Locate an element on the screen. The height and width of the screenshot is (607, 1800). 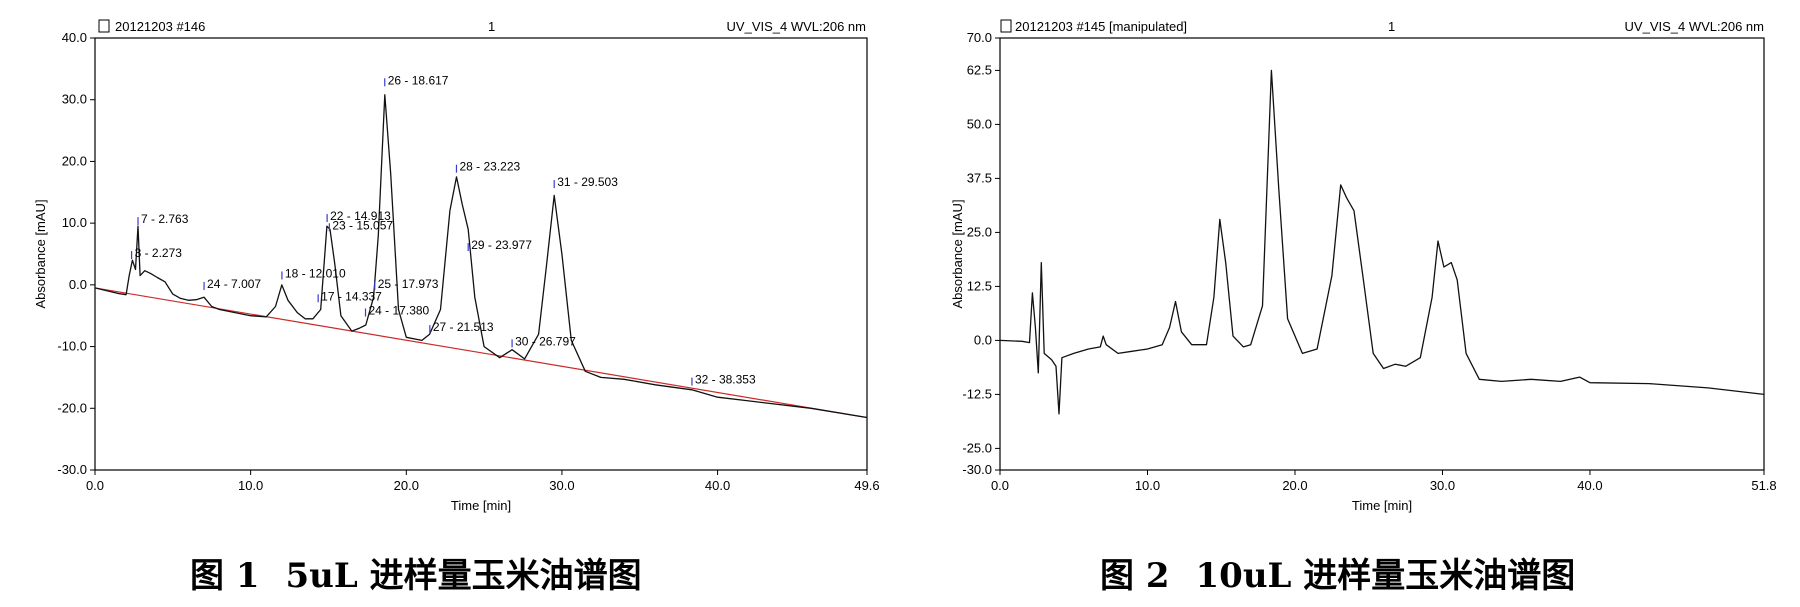
chart-2-doc-icon is located at coordinates (1006, 26).